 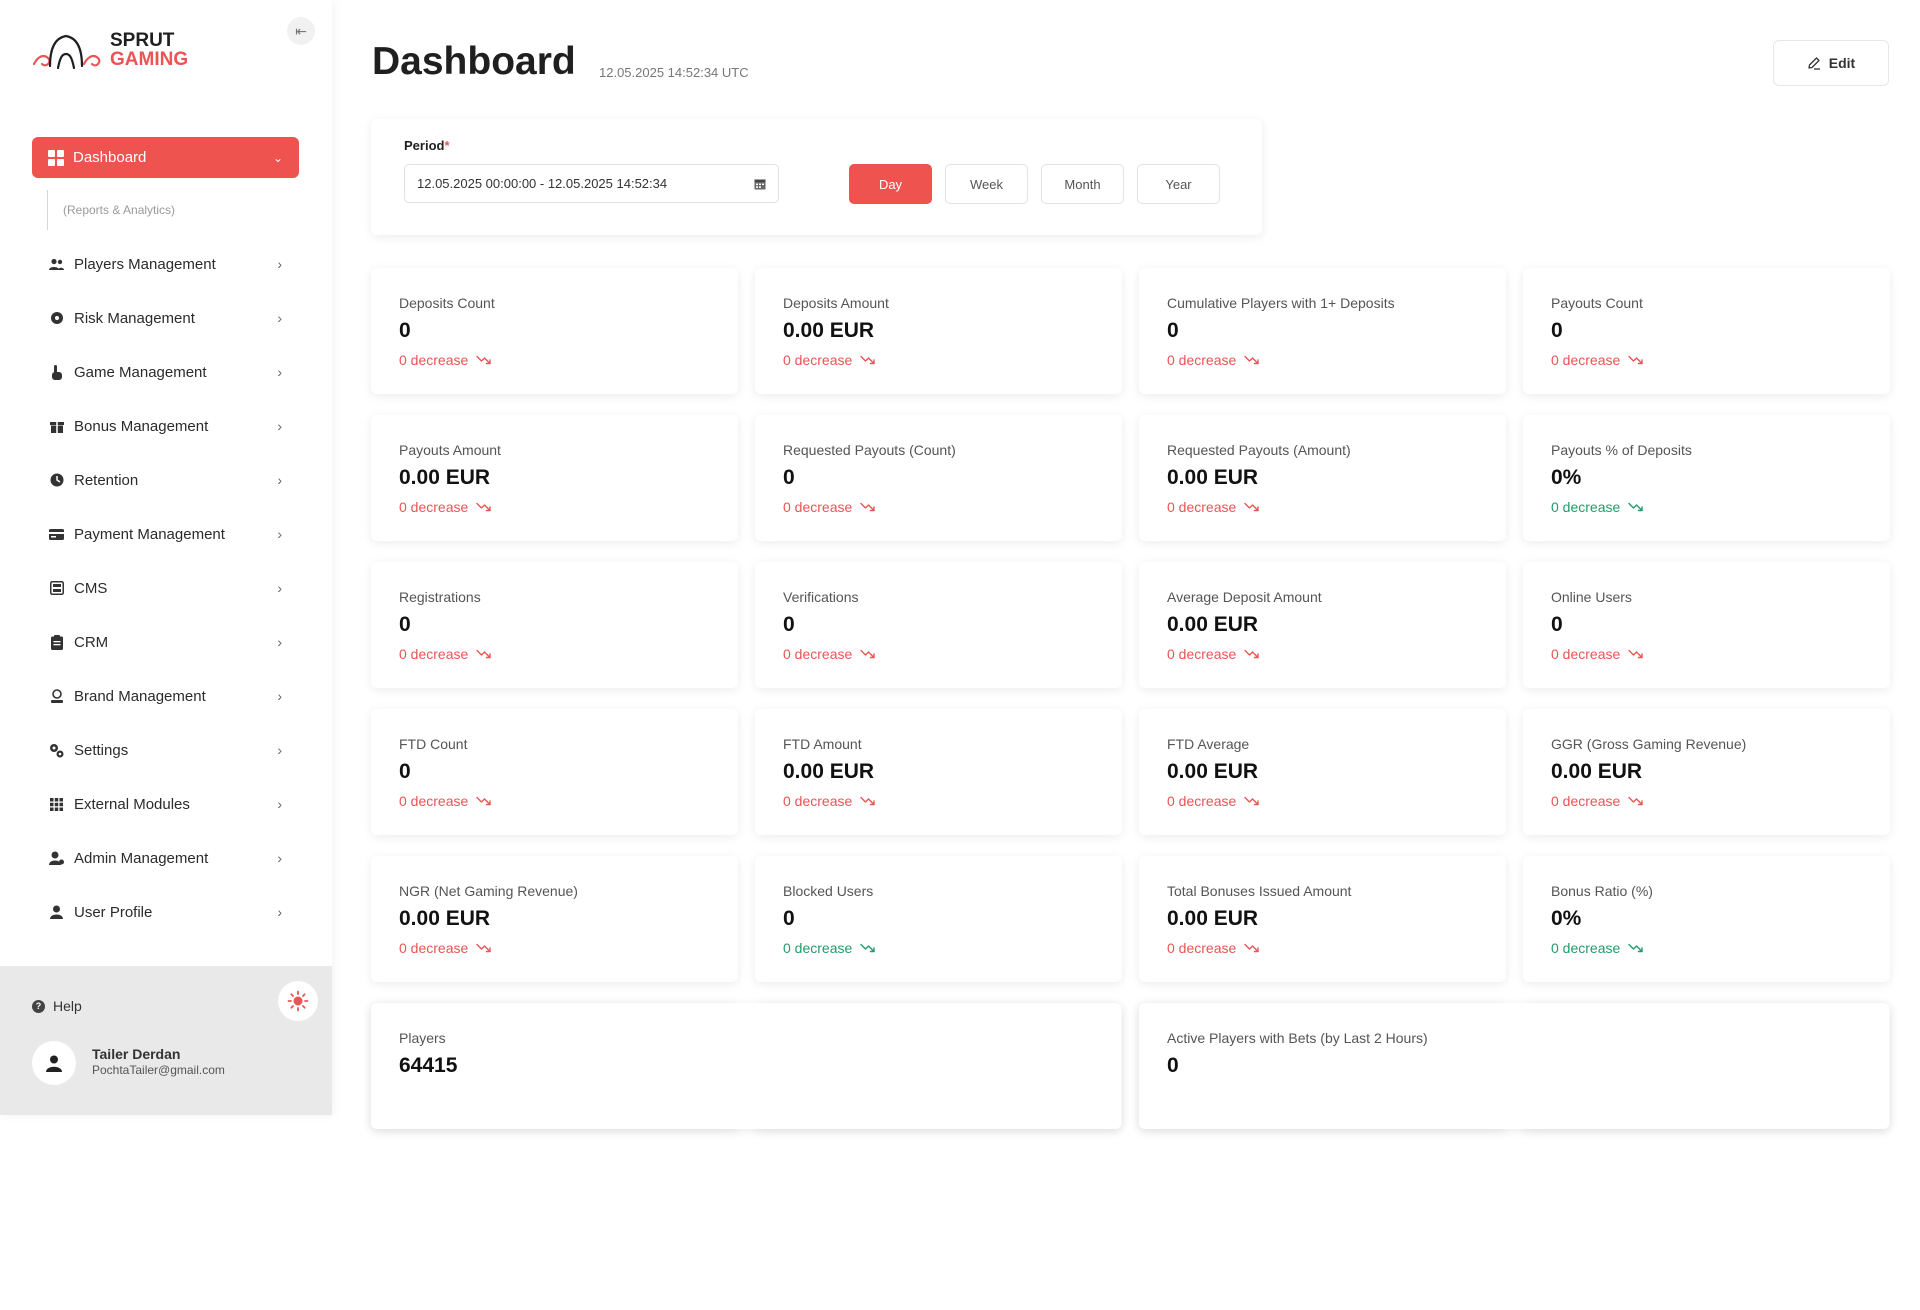 I want to click on stat-card: Registrations 0 0 decrease, so click(x=554, y=625).